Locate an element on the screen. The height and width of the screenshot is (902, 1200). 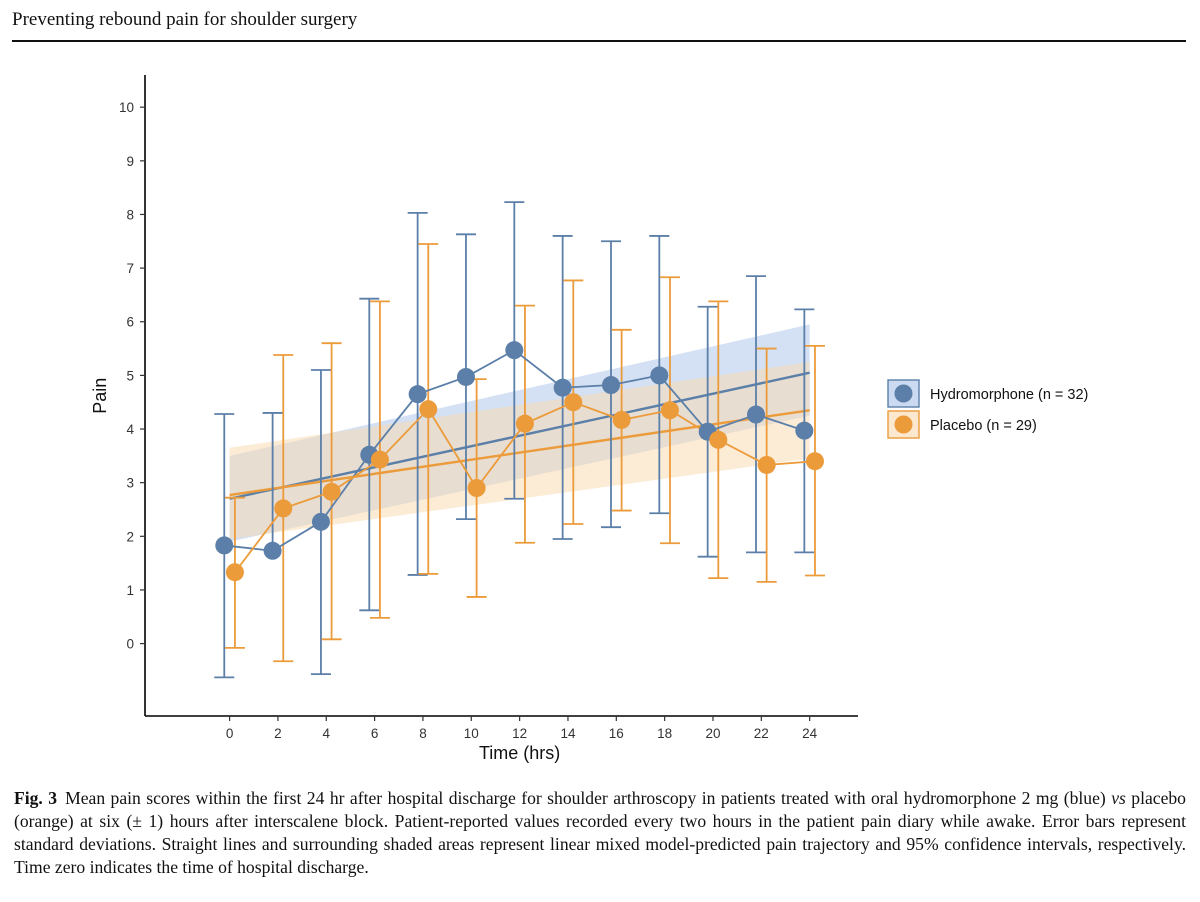
y-tick-label: 10 is located at coordinates (126, 107).